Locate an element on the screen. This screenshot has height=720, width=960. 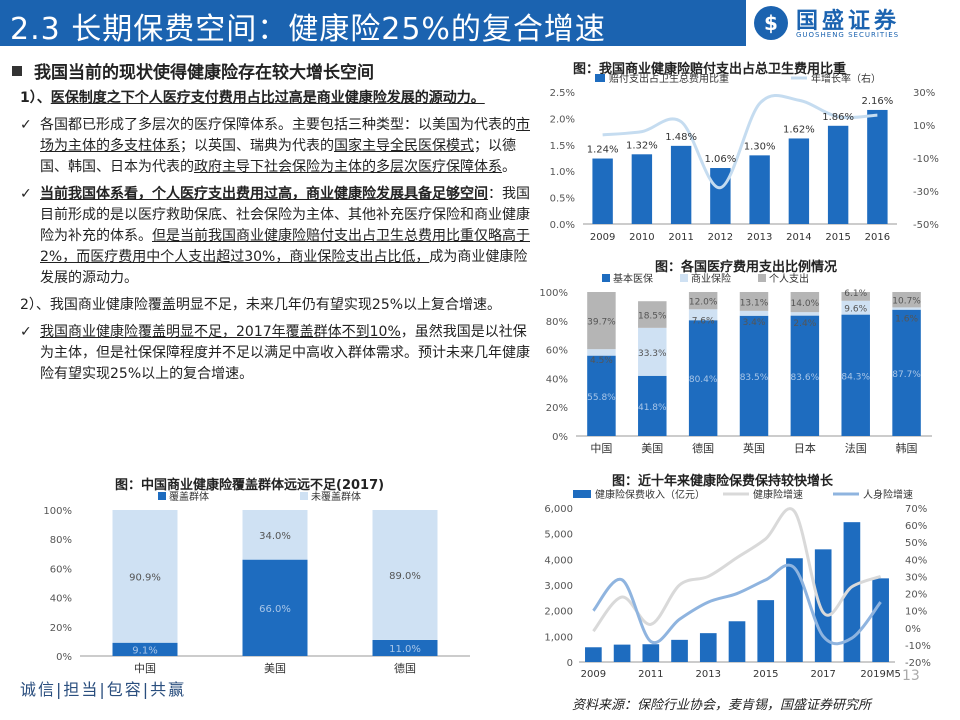
bar-premium-2016 is located at coordinates (794, 610).